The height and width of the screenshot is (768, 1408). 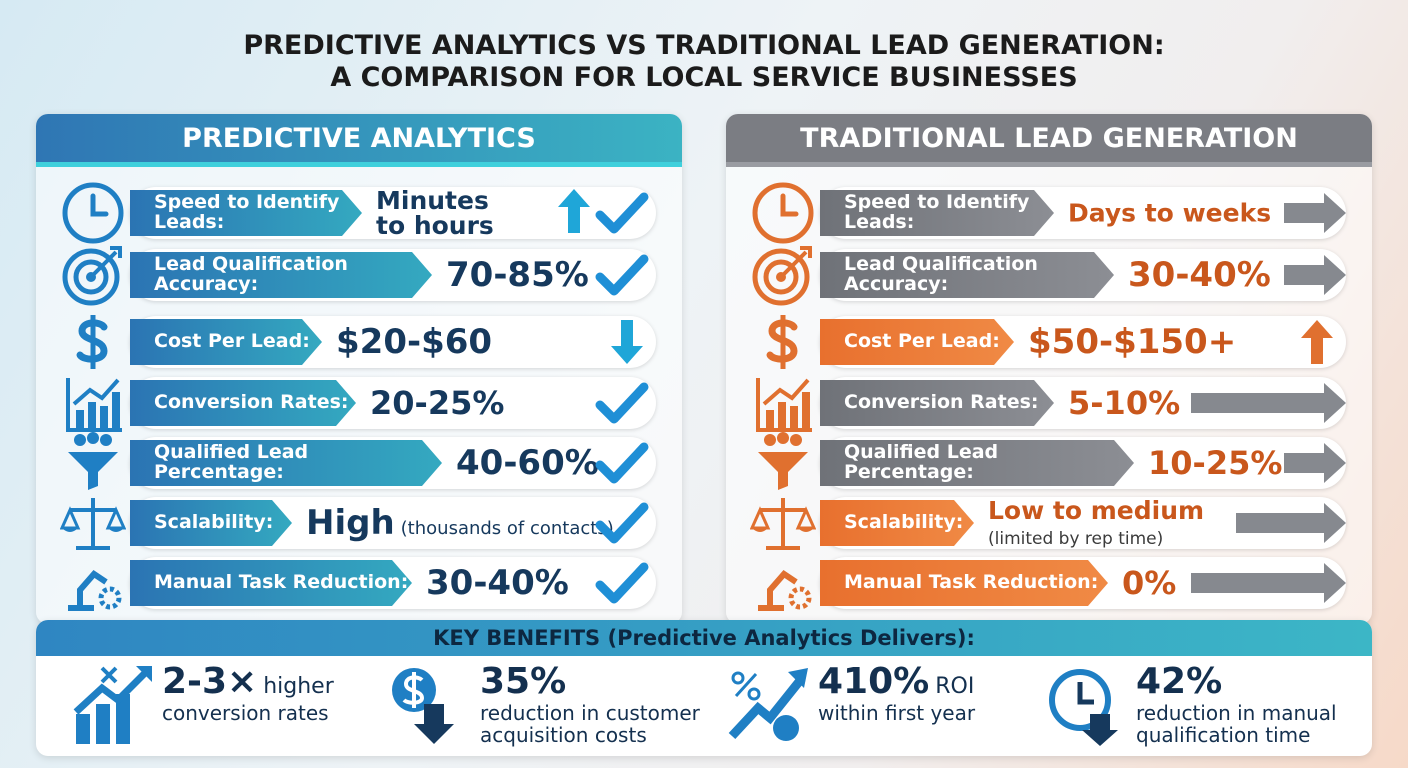 I want to click on value-text: 70-85%, so click(x=517, y=275).